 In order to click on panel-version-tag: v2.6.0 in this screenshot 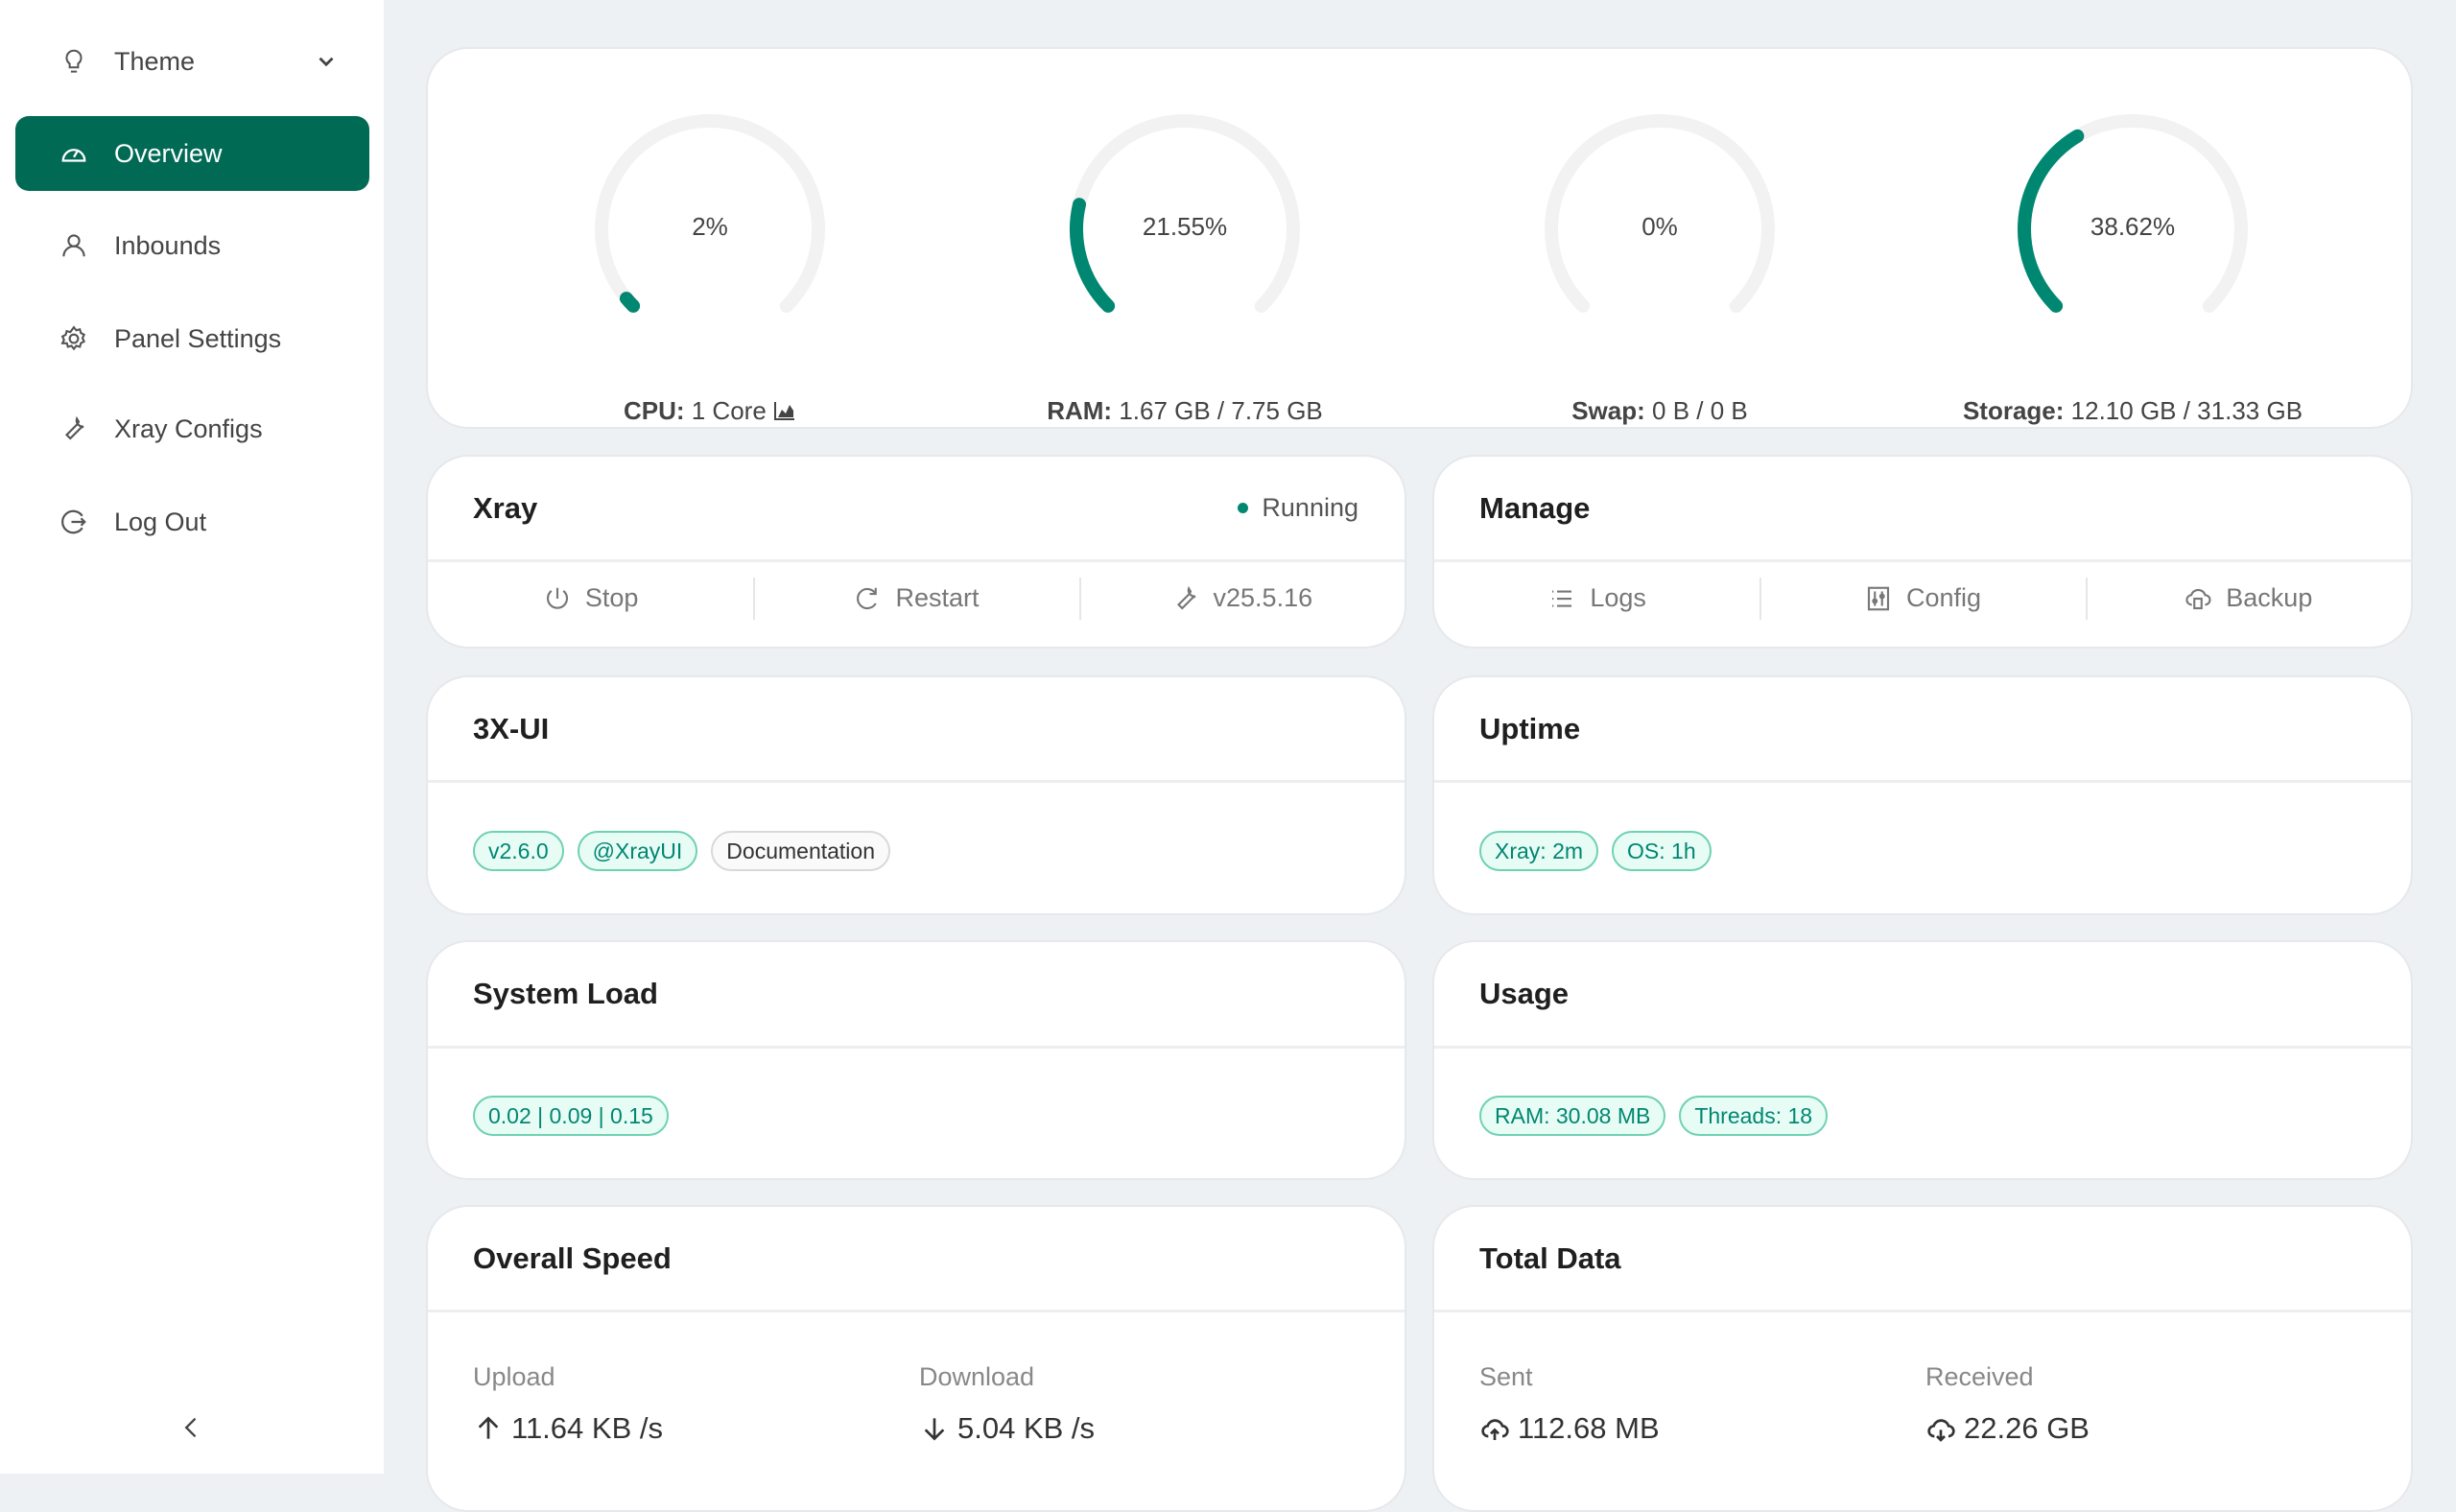, I will do `click(518, 851)`.